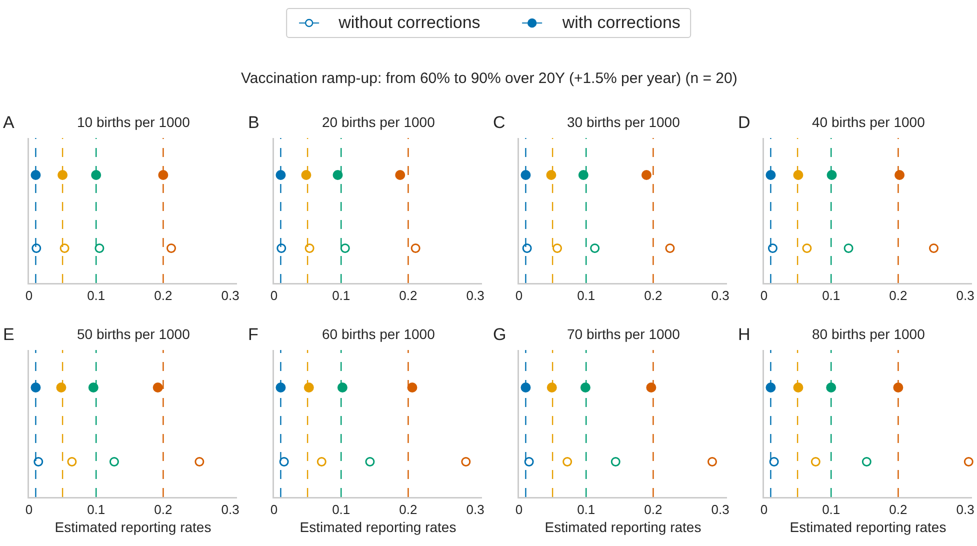 This screenshot has width=977, height=546. I want to click on text: A, so click(9, 122).